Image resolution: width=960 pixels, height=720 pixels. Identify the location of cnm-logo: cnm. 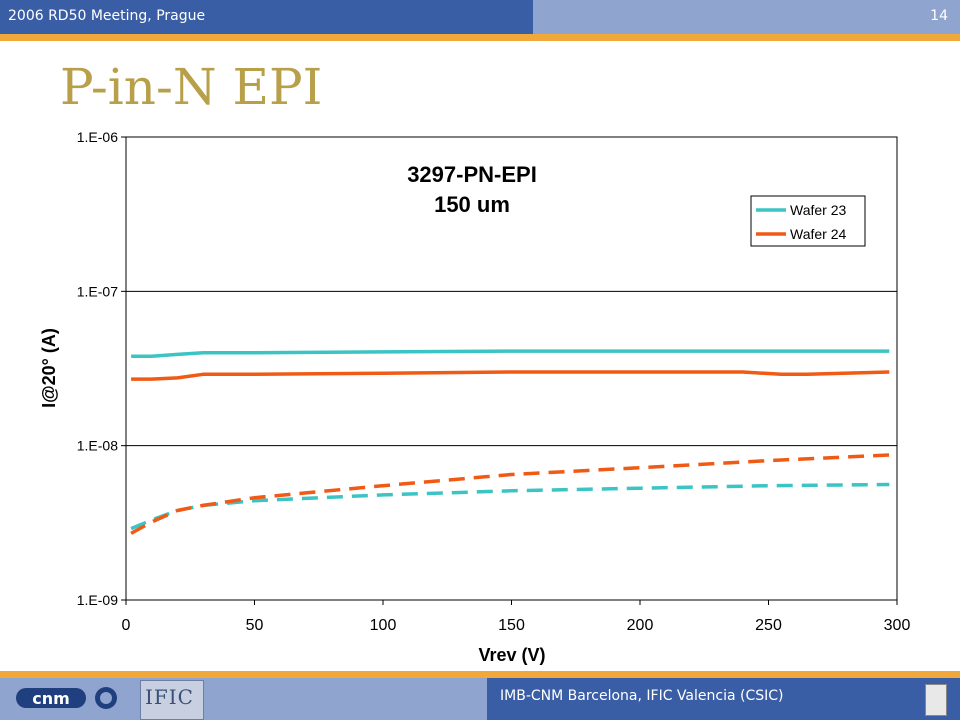
(68, 698).